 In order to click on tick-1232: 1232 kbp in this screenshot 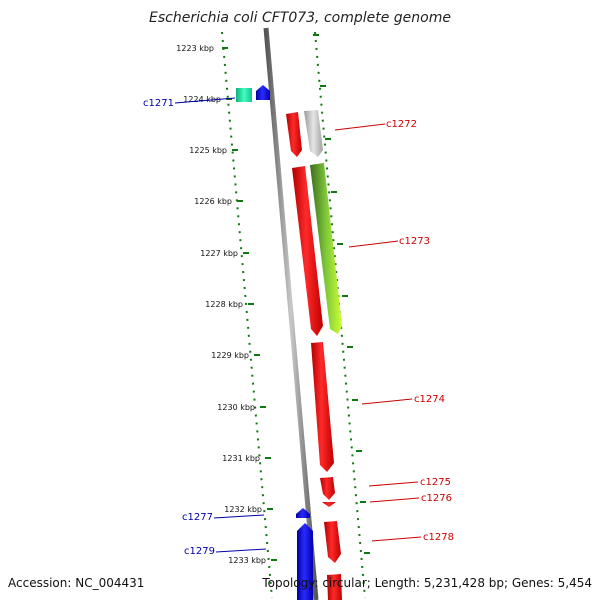, I will do `click(248, 509)`.